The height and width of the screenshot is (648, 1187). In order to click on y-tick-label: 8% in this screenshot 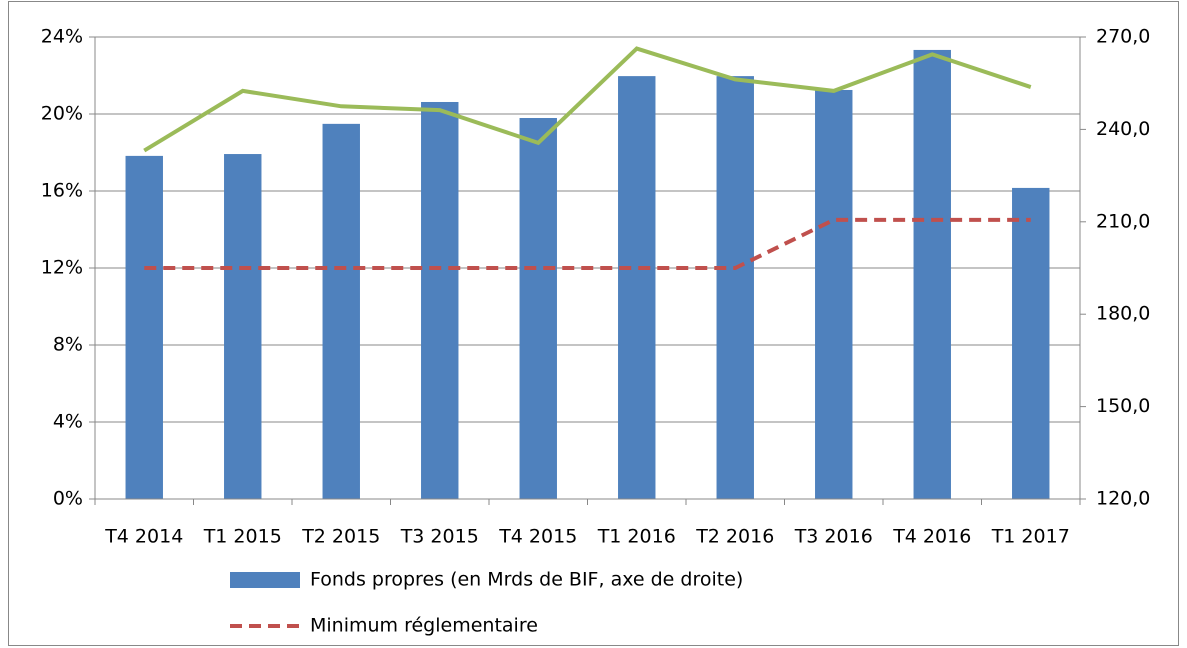, I will do `click(68, 345)`.